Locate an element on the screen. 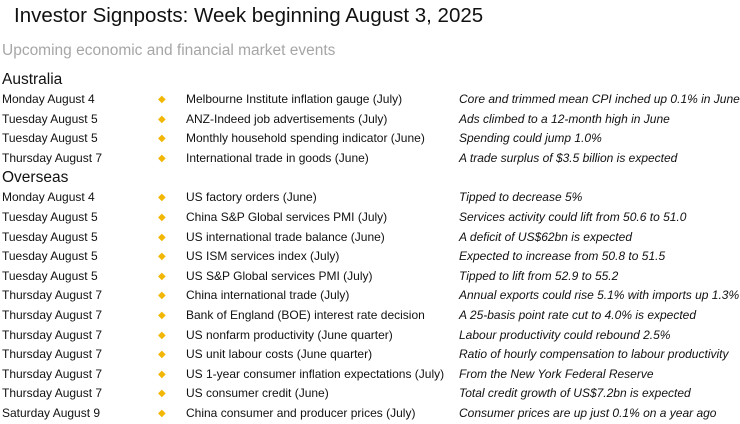 This screenshot has width=740, height=424. section-heading-australia: Australia is located at coordinates (32, 79).